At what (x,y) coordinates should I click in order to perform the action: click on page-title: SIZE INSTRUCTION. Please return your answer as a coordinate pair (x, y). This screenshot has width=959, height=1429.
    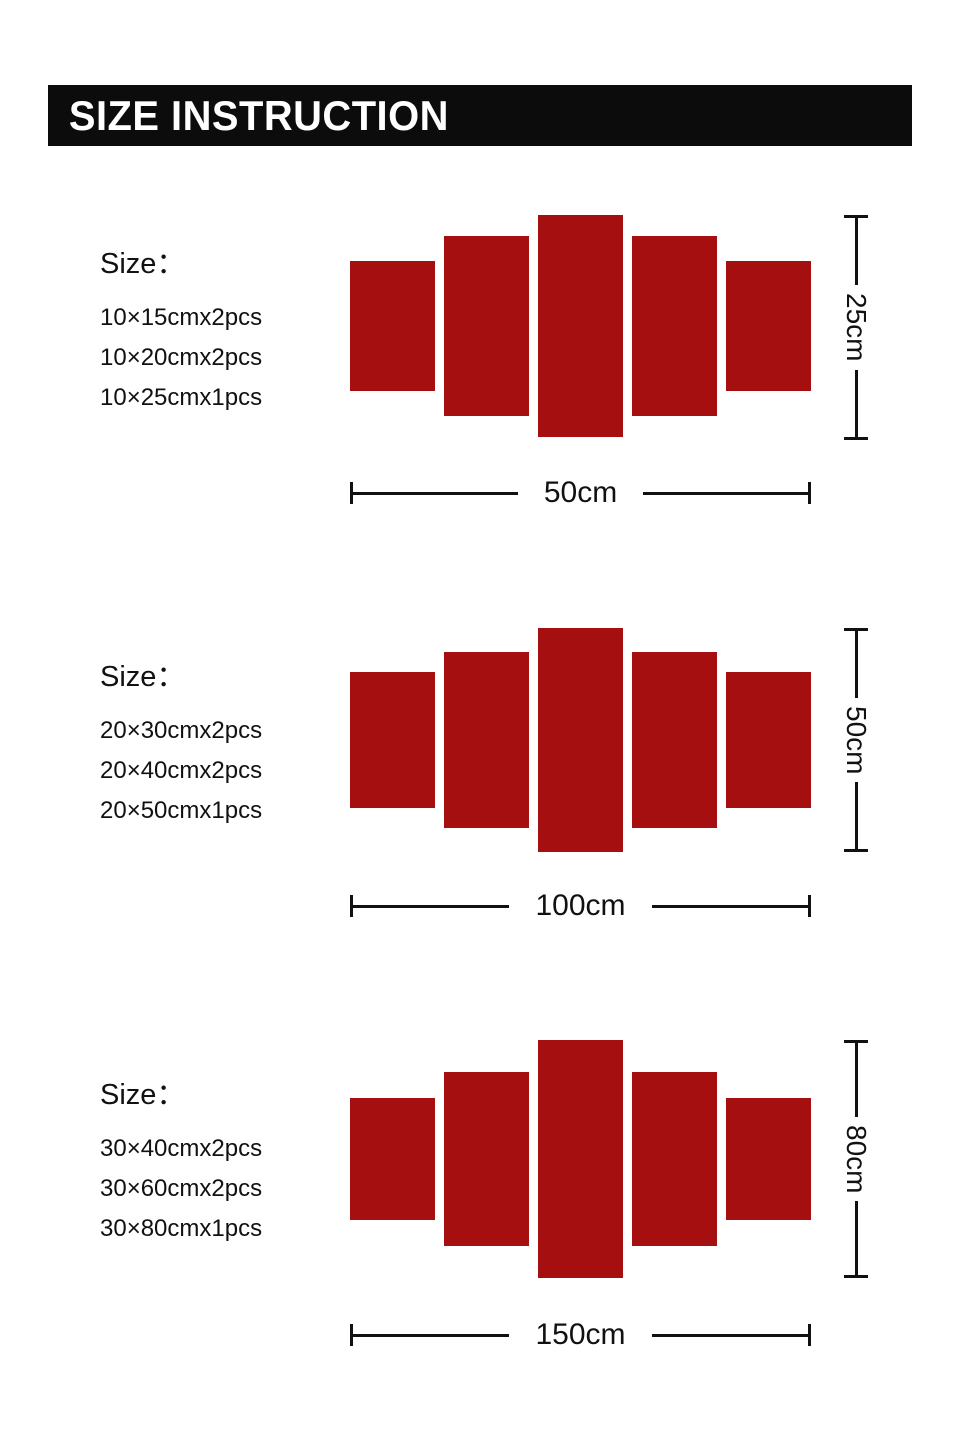
    Looking at the image, I should click on (258, 115).